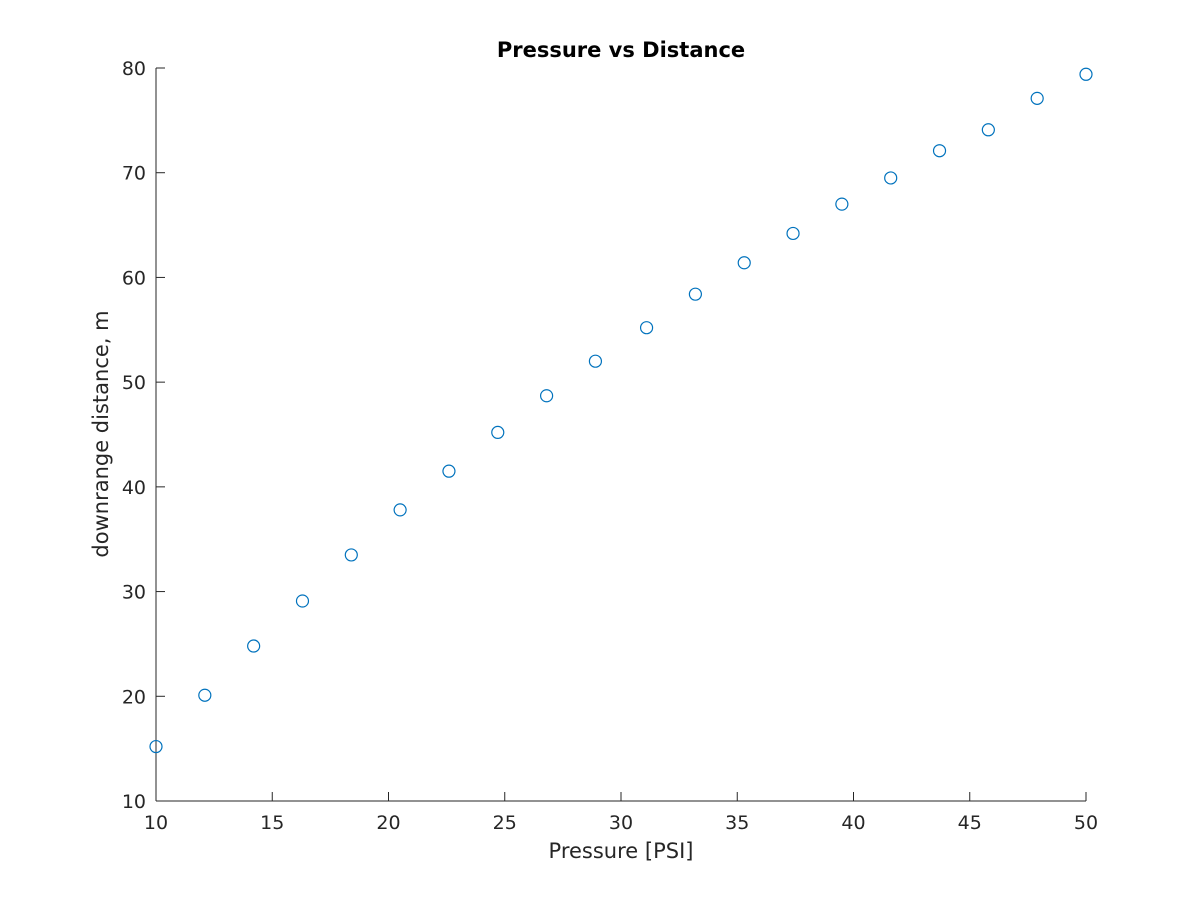 The image size is (1200, 905). Describe the element at coordinates (134, 383) in the screenshot. I see `y-tick-label: 50` at that location.